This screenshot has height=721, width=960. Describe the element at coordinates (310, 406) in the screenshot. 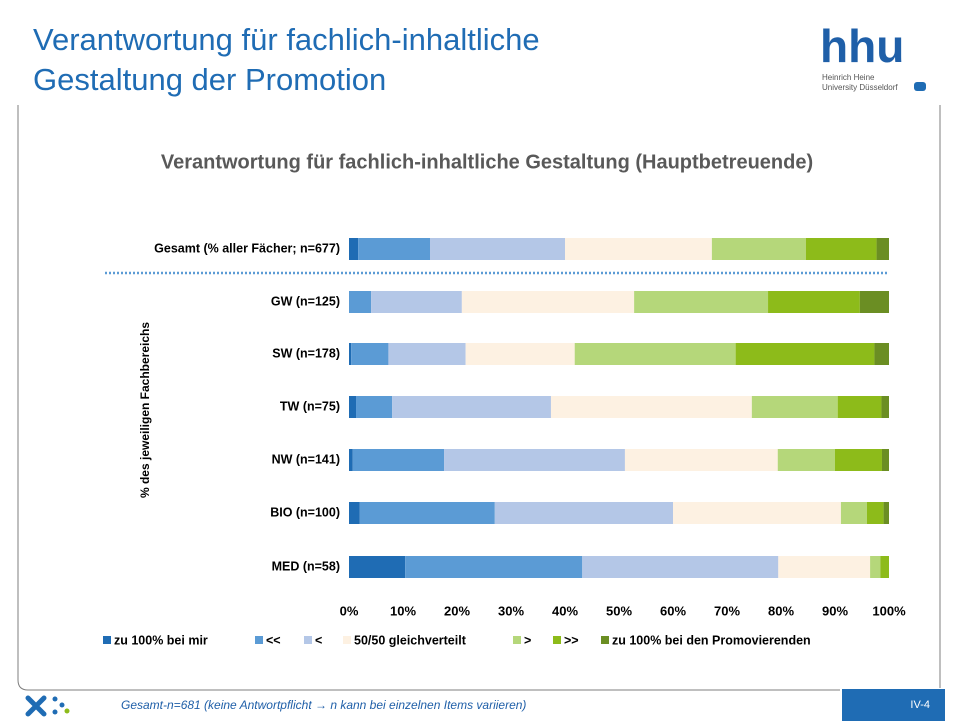

I see `category-label: TW (n=75)` at that location.